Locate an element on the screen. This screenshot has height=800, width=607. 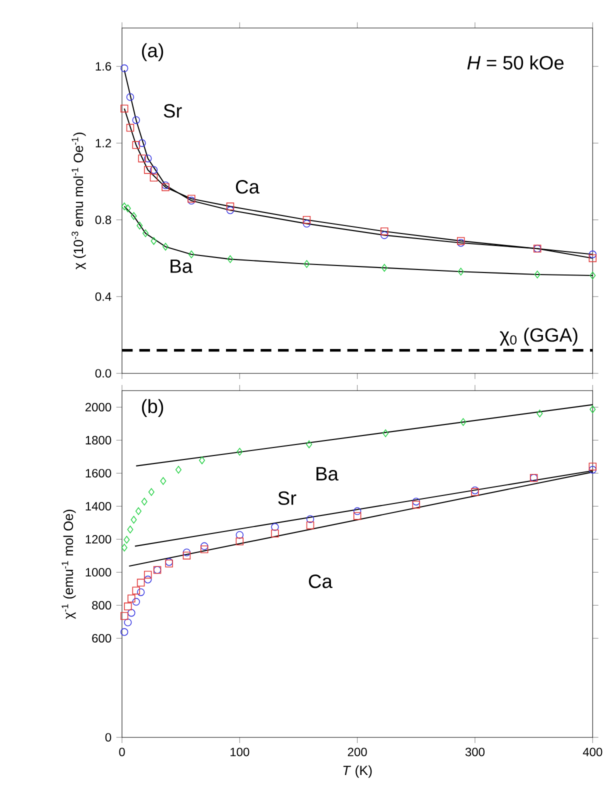
y-tick-label: 0 is located at coordinates (108, 737).